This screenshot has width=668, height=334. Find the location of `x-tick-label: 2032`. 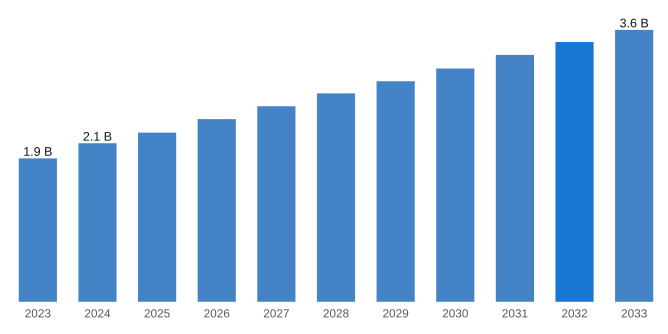

x-tick-label: 2032 is located at coordinates (575, 313).